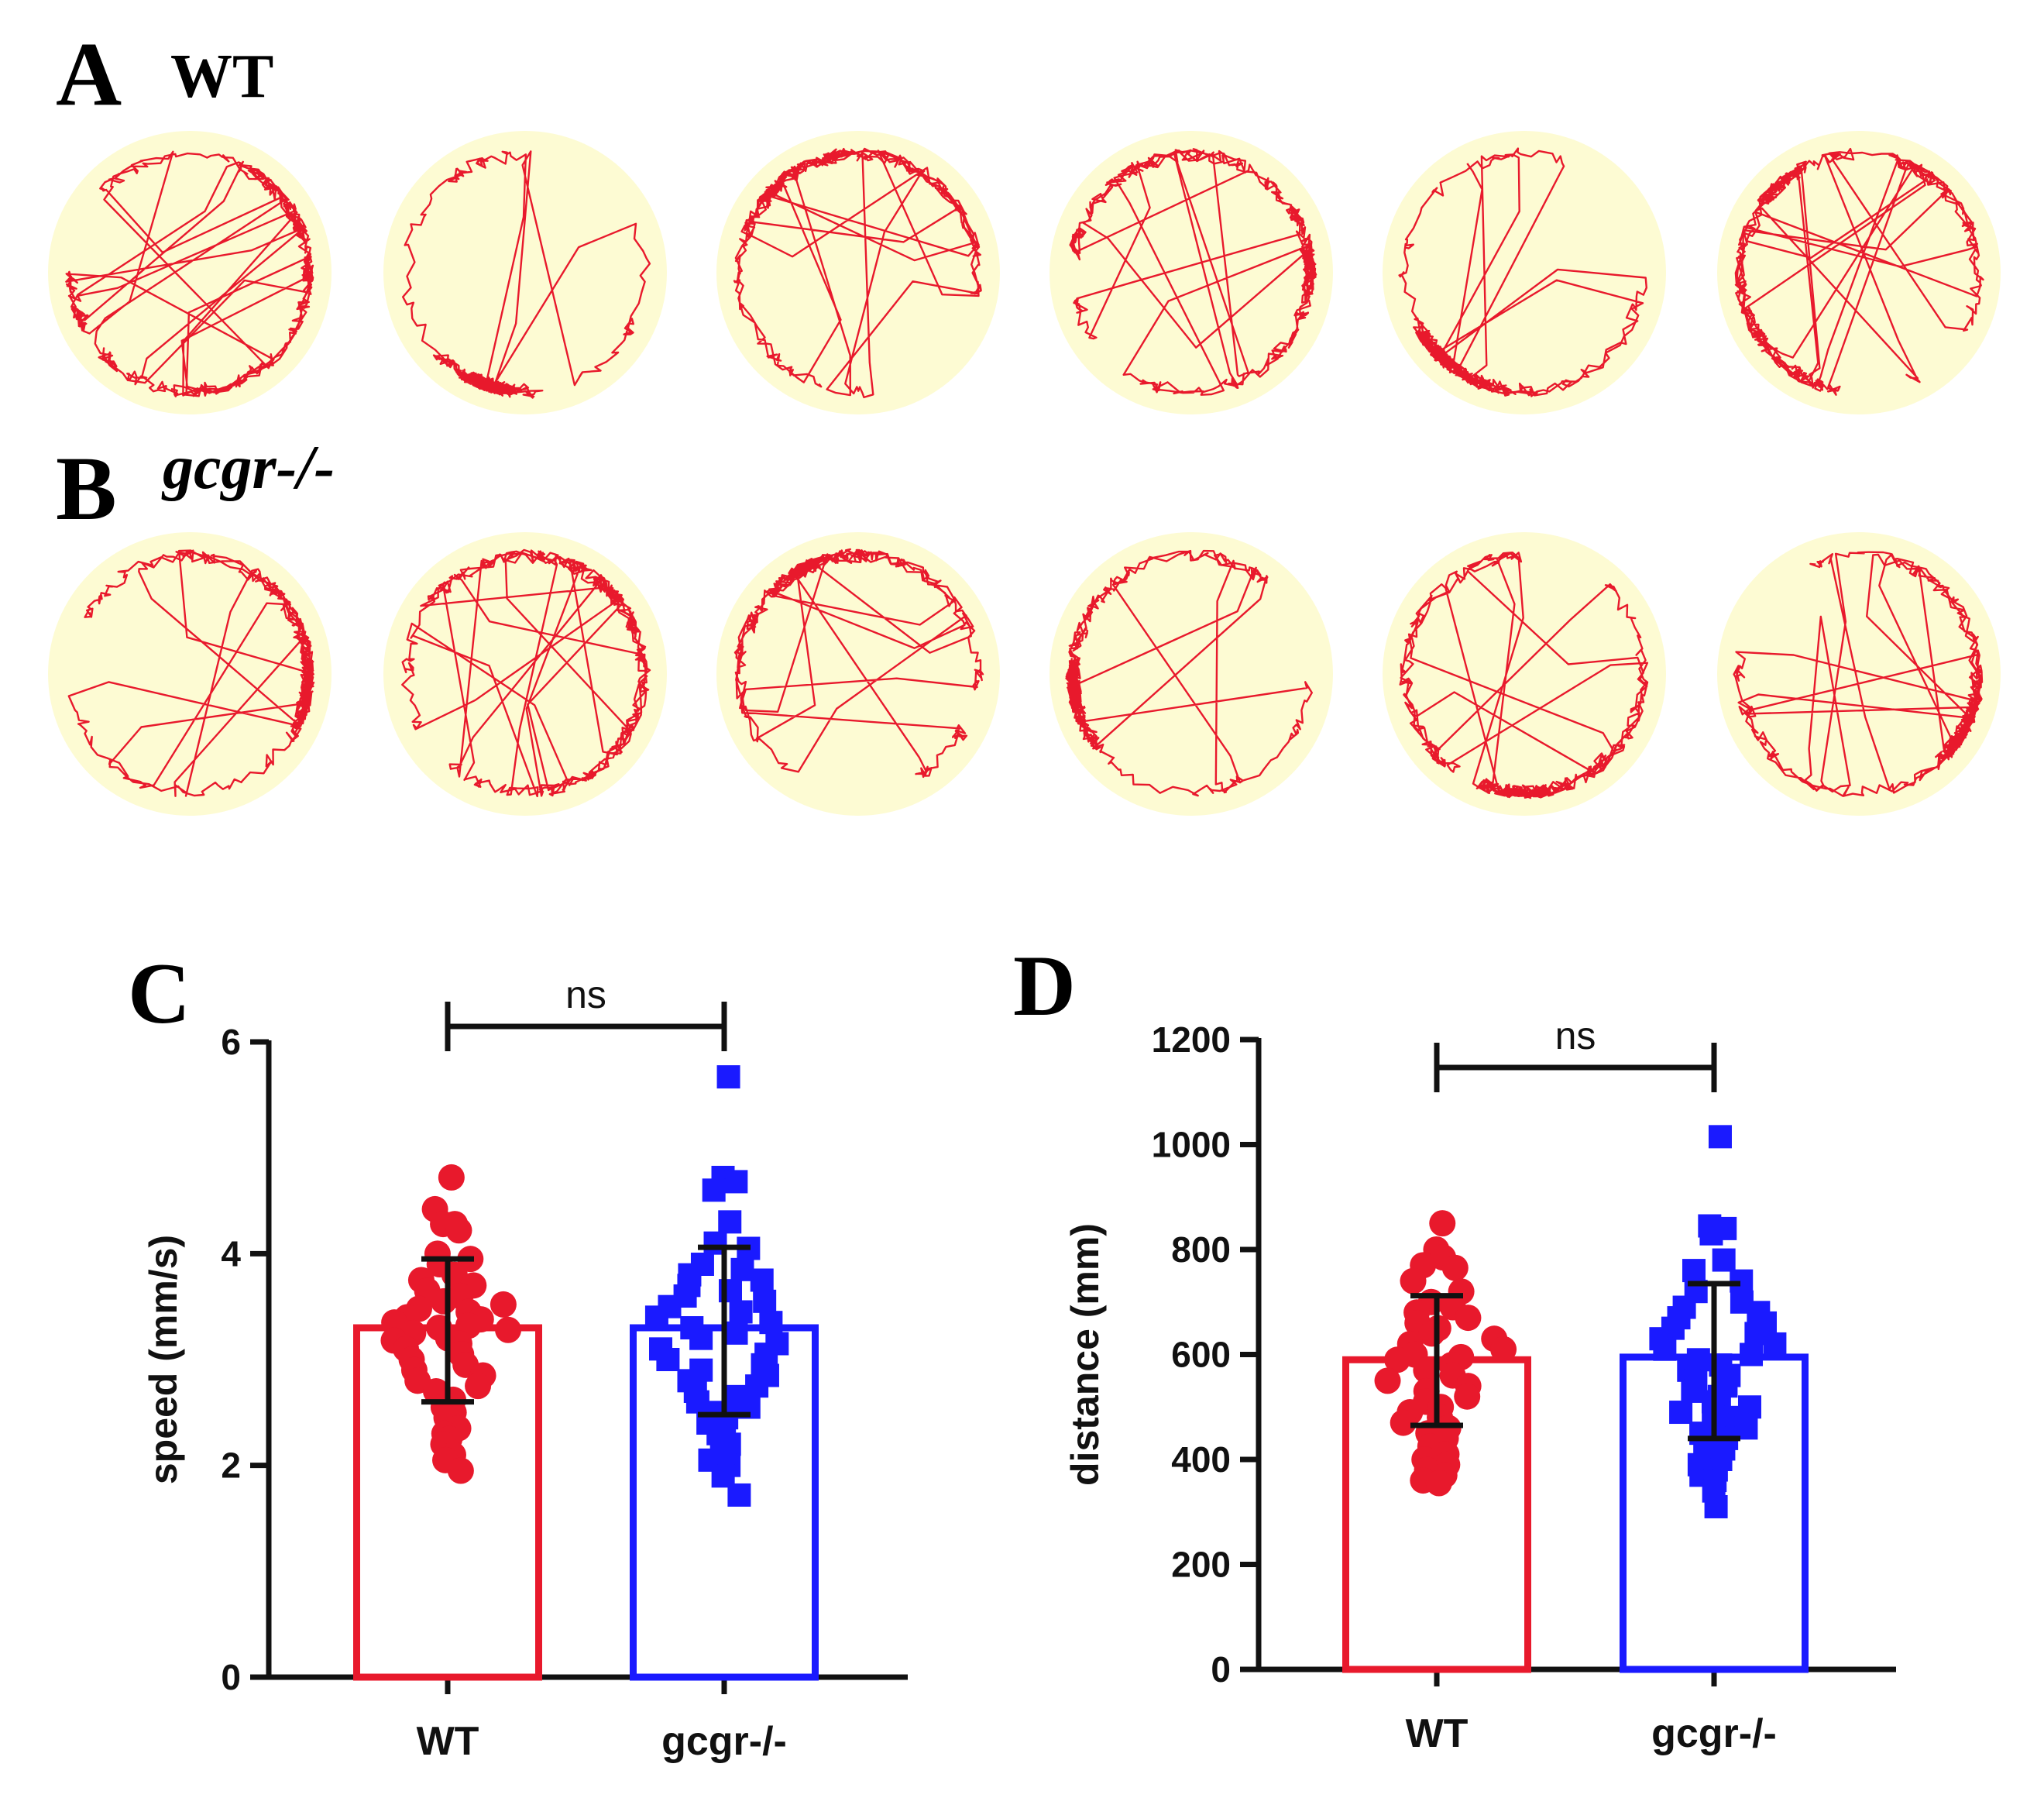 The height and width of the screenshot is (1798, 2044). I want to click on y-axis-title: distance (mm), so click(1085, 1354).